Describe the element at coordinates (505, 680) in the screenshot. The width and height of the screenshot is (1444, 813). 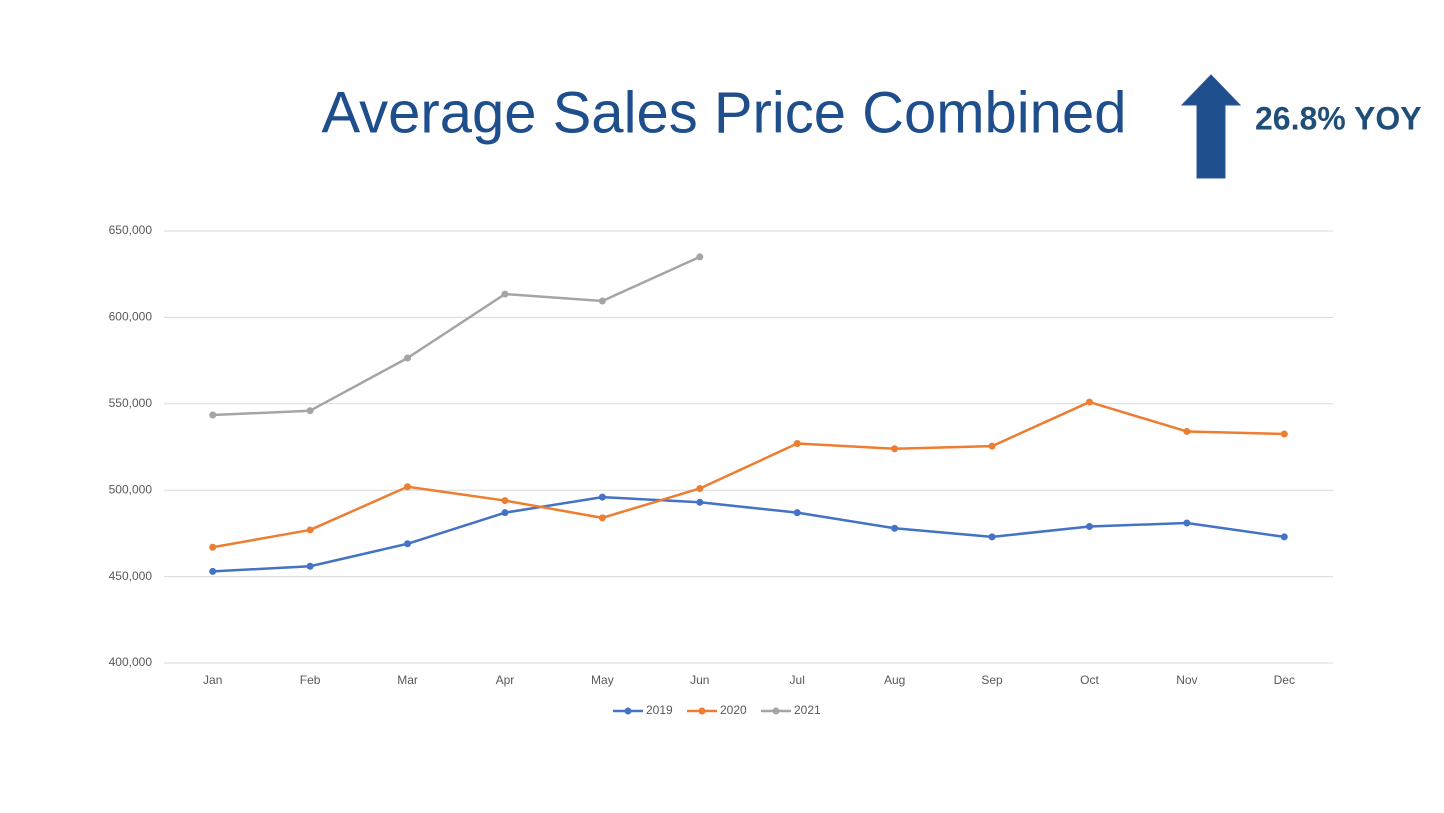
I see `x-tick-label: Apr` at that location.